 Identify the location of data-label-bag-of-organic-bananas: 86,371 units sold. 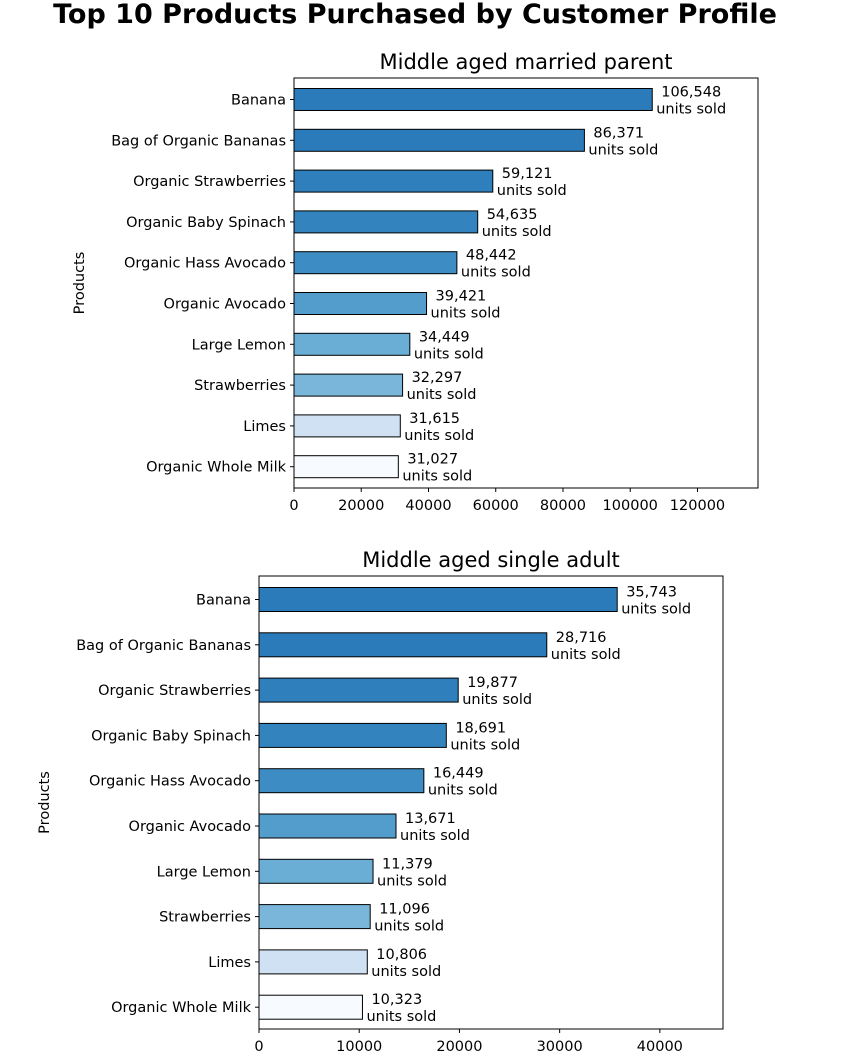
(623, 141).